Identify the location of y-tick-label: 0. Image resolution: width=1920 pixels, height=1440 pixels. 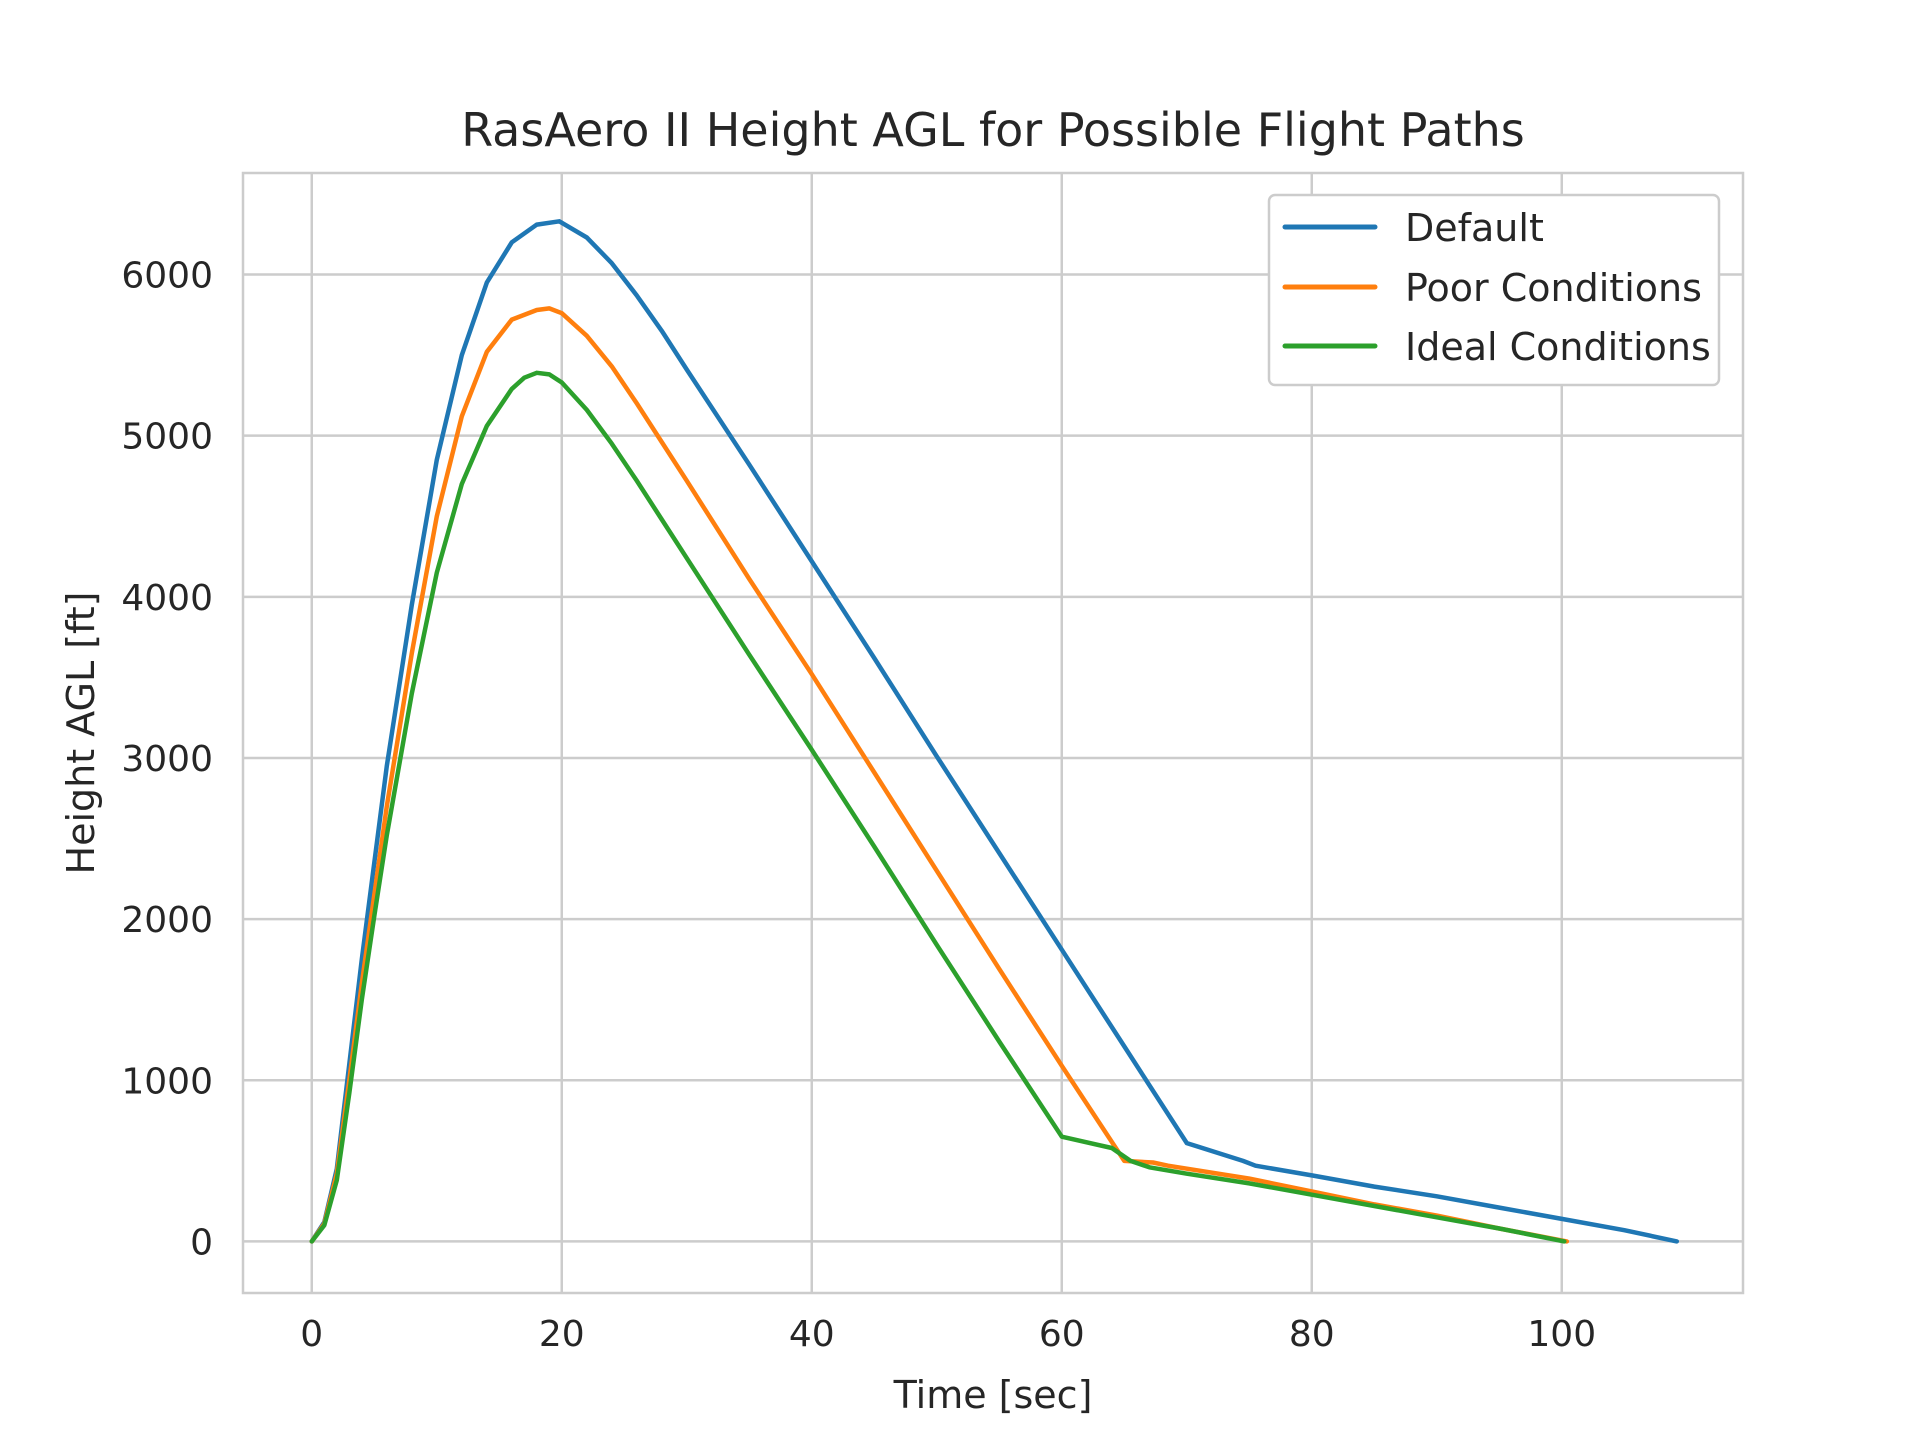
(201, 1242).